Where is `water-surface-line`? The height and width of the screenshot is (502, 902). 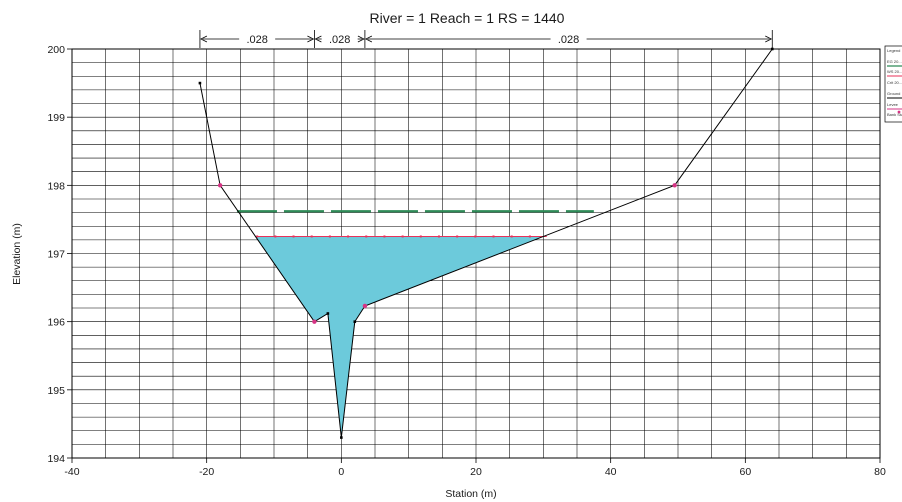
water-surface-line is located at coordinates (401, 236).